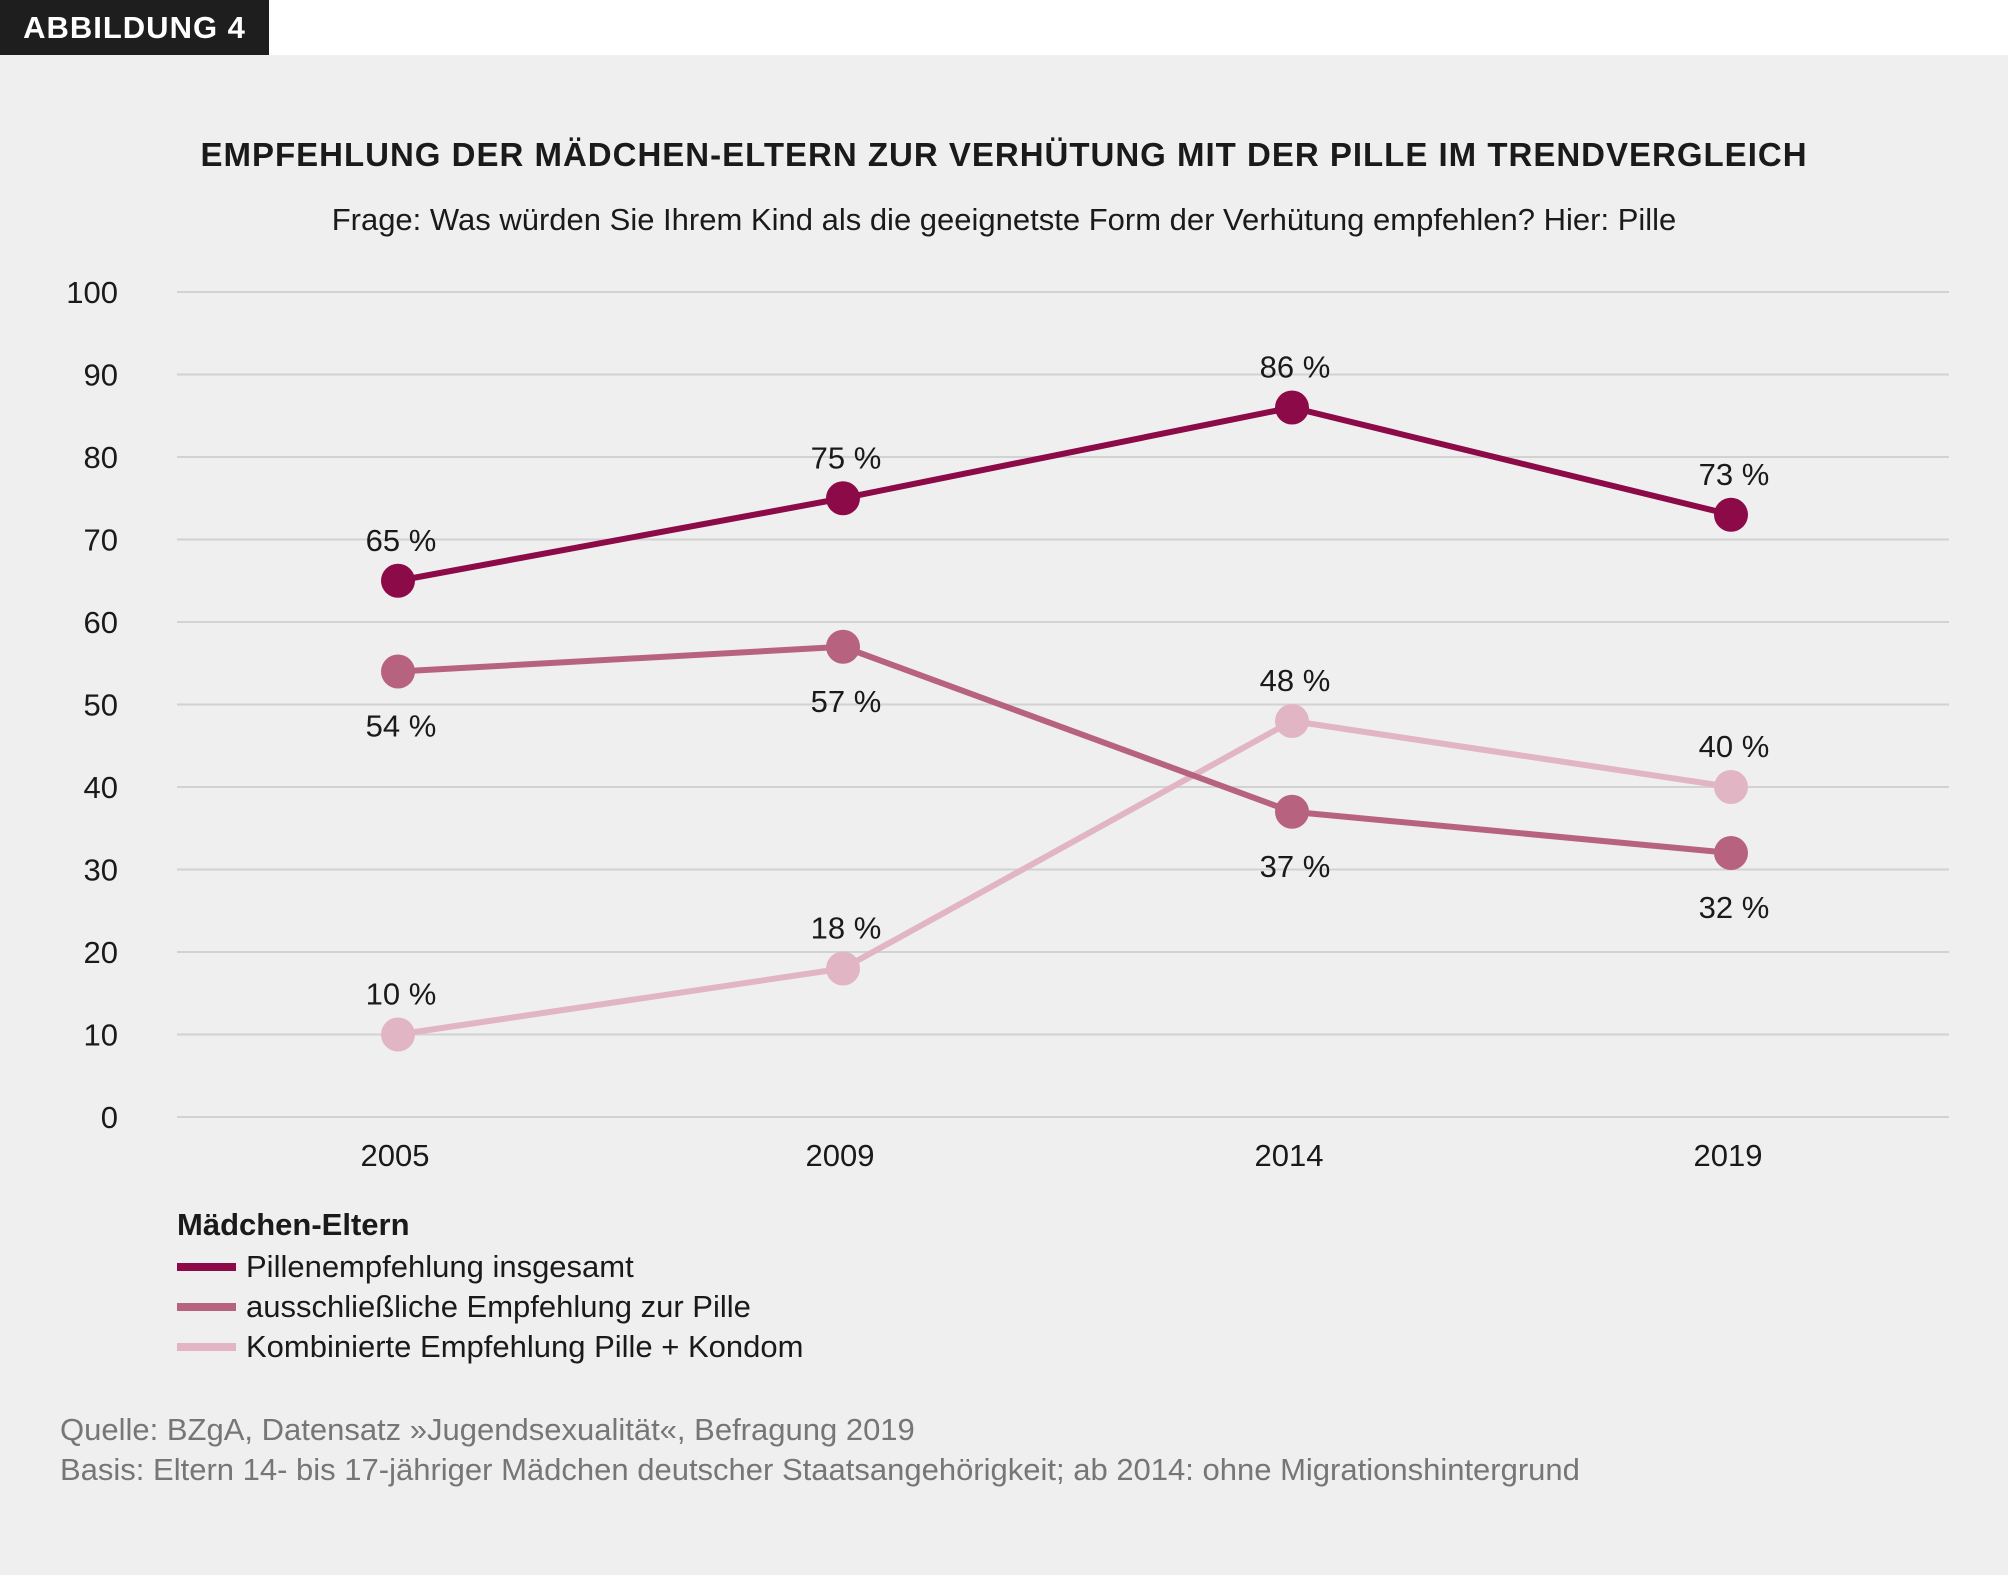 The height and width of the screenshot is (1575, 2008). I want to click on y-tick-label: 100, so click(92, 292).